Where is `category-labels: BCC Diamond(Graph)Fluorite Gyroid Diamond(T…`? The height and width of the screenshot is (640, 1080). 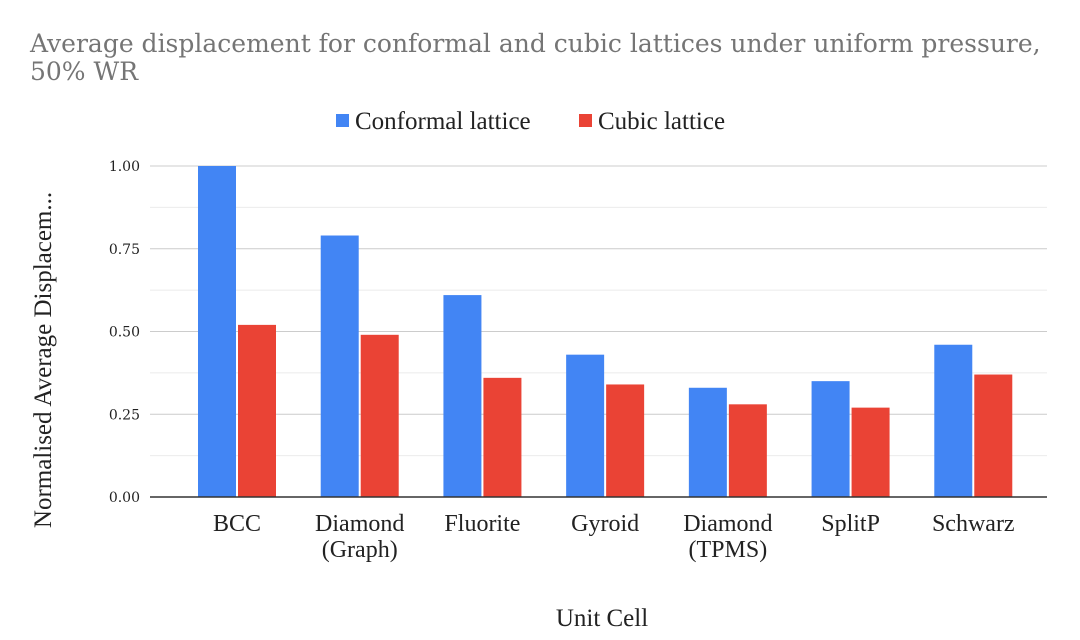 category-labels: BCC Diamond(Graph)Fluorite Gyroid Diamond(T… is located at coordinates (614, 537).